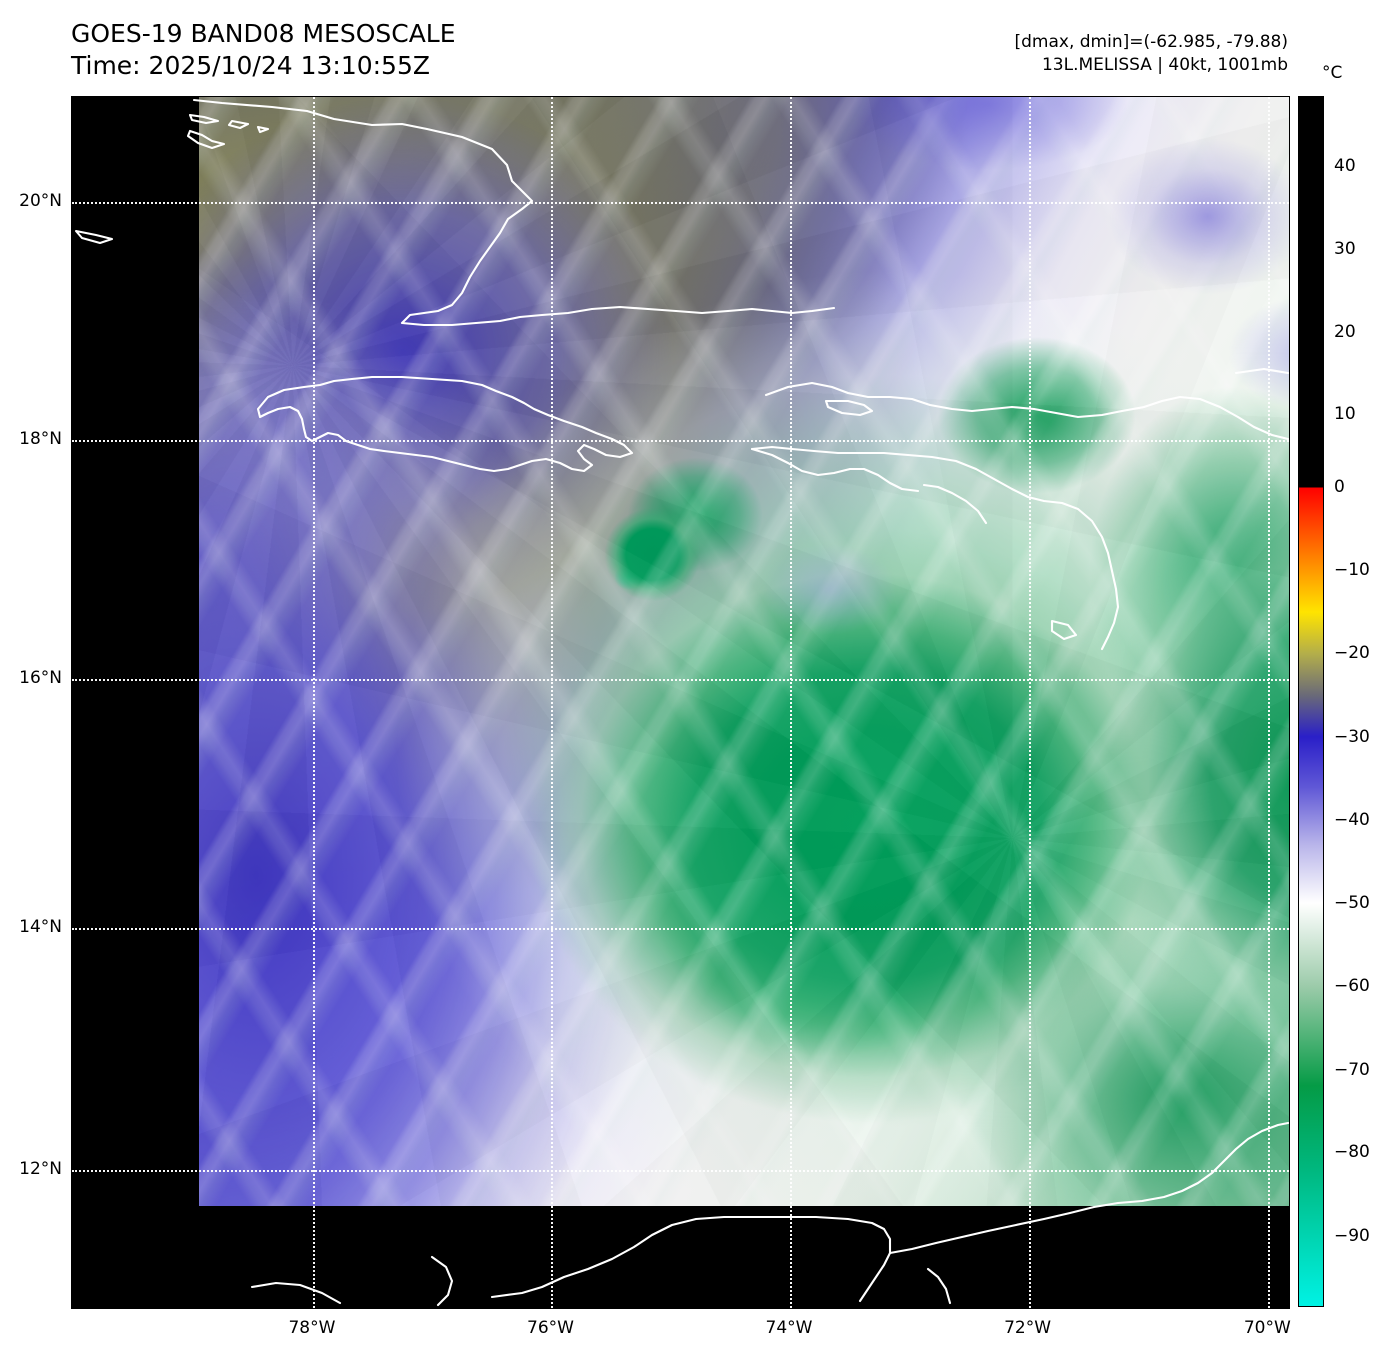  I want to click on colorbar-tick-label: −40, so click(1352, 820).